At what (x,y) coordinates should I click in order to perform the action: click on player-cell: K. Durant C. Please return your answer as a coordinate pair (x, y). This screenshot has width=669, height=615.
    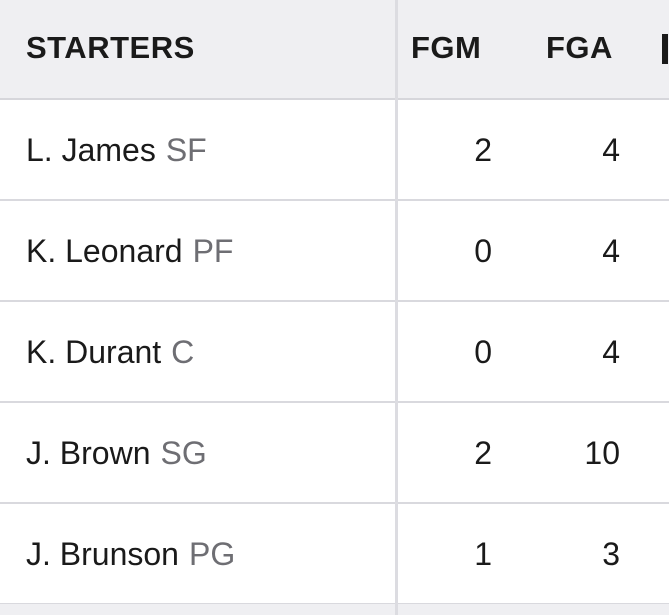
    Looking at the image, I should click on (110, 352).